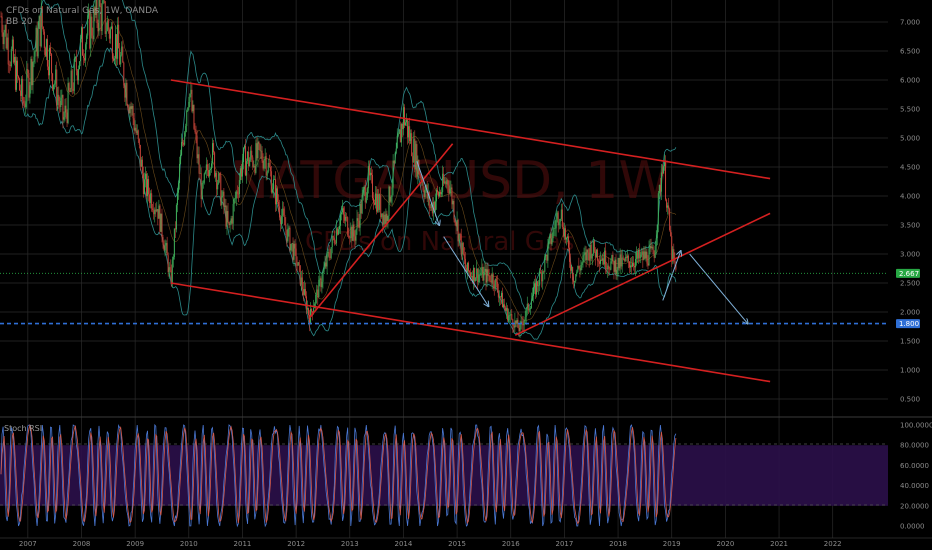  What do you see at coordinates (910, 371) in the screenshot?
I see `price-tick-label: 1.000` at bounding box center [910, 371].